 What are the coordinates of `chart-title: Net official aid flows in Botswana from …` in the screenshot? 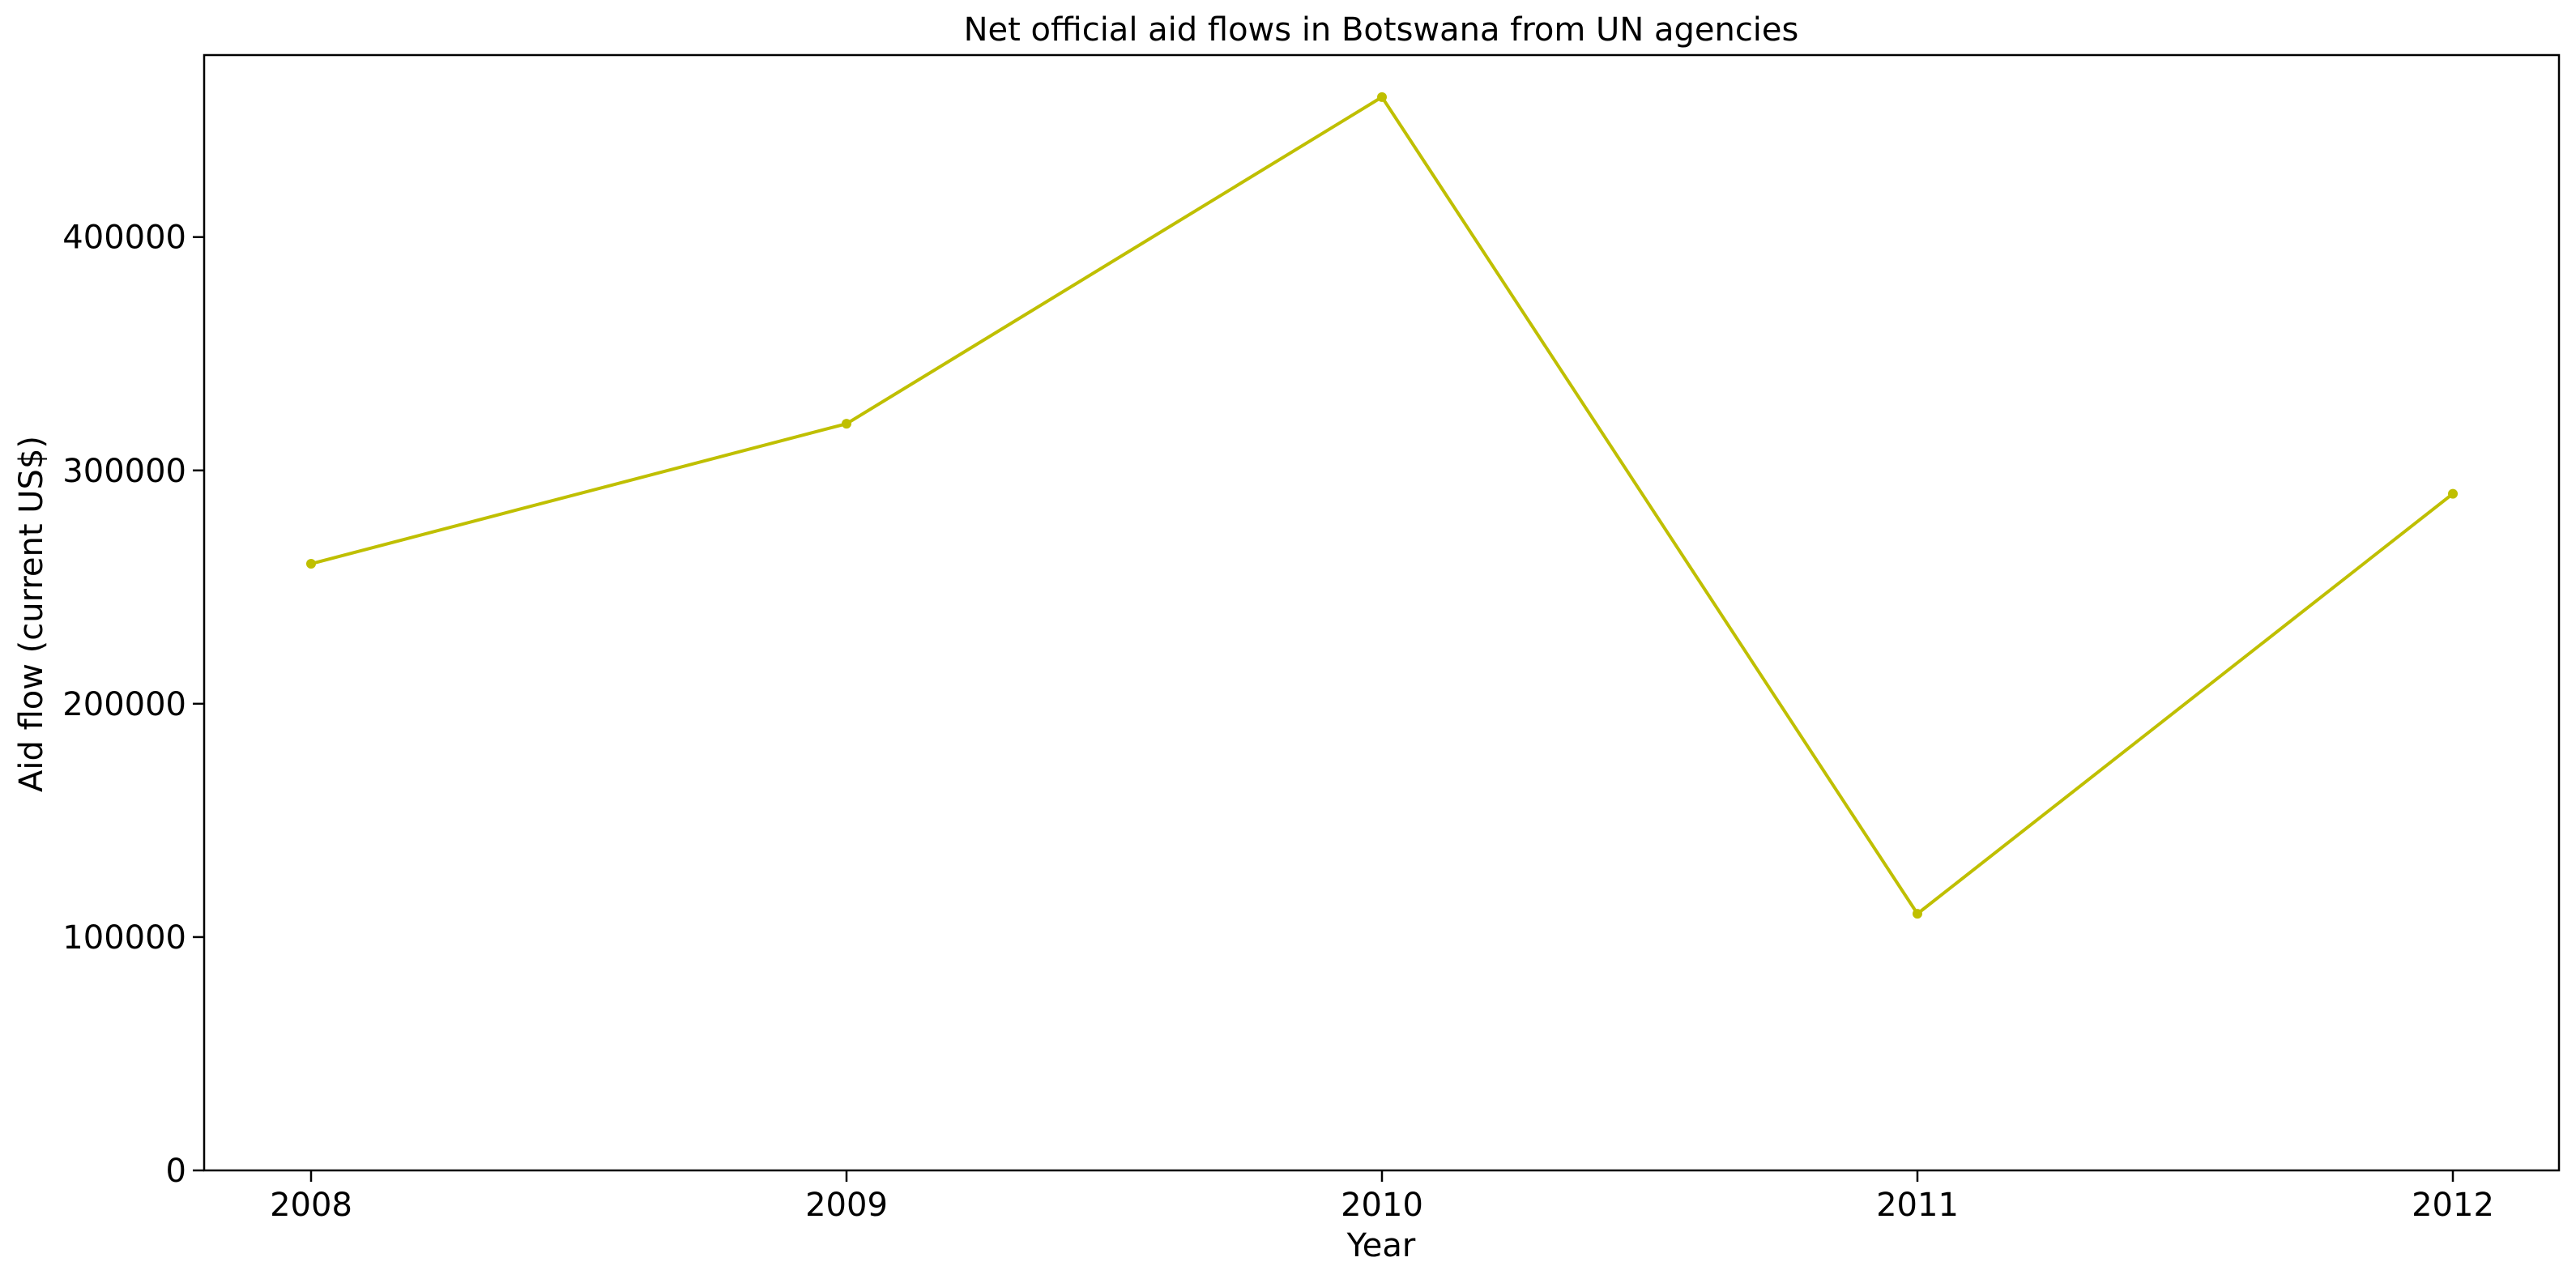 It's located at (1382, 30).